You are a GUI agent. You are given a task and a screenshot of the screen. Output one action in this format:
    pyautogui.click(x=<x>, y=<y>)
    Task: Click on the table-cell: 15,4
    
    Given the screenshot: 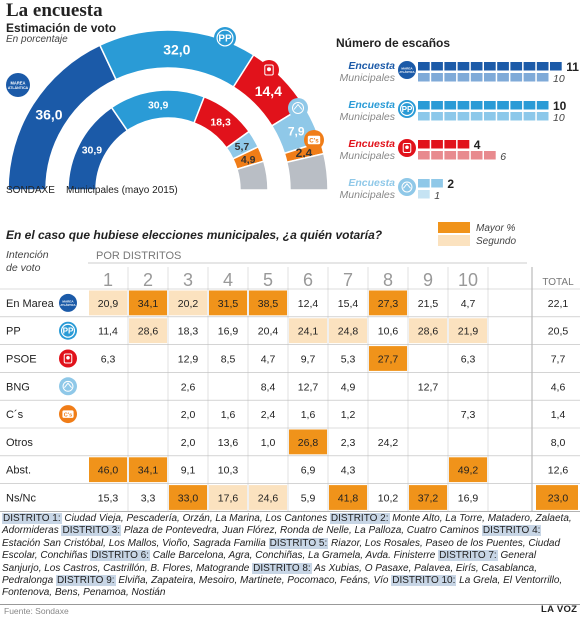 What is the action you would take?
    pyautogui.click(x=348, y=304)
    